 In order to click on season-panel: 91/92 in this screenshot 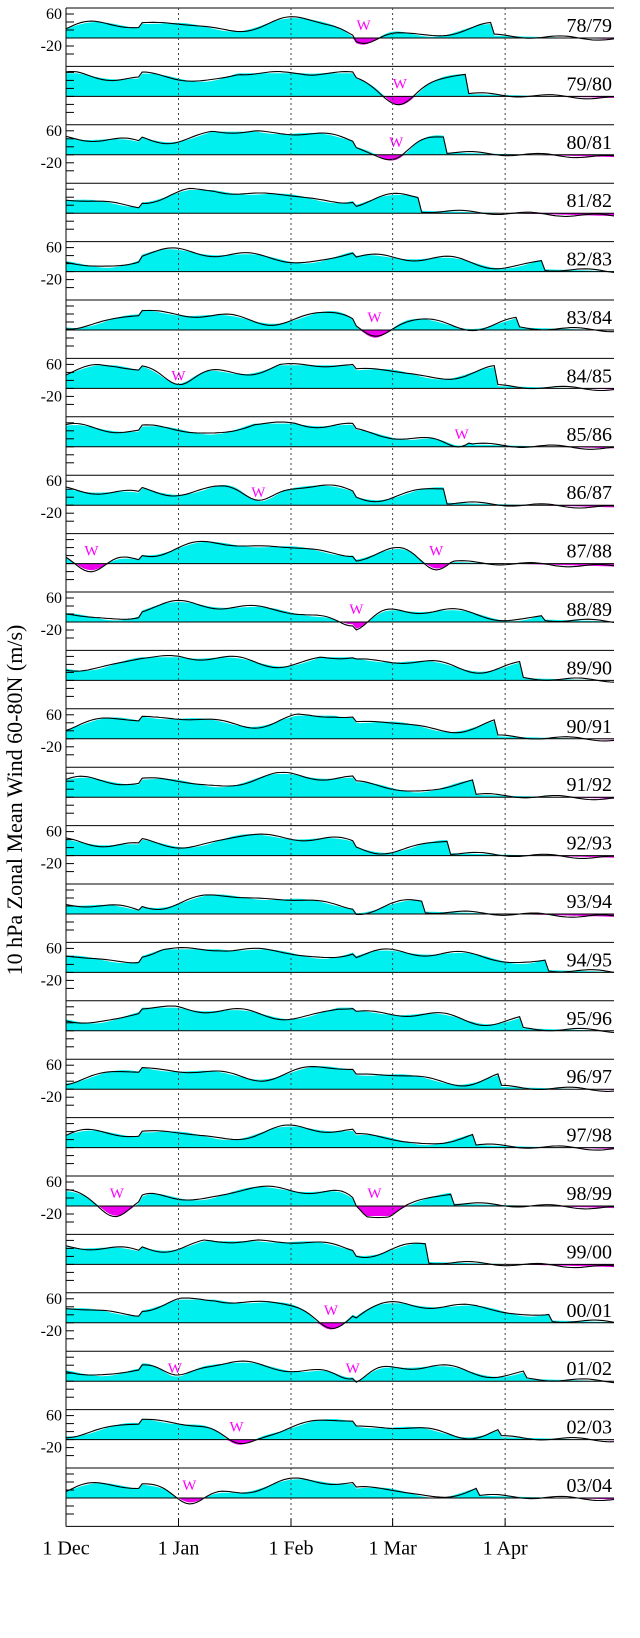, I will do `click(340, 796)`.